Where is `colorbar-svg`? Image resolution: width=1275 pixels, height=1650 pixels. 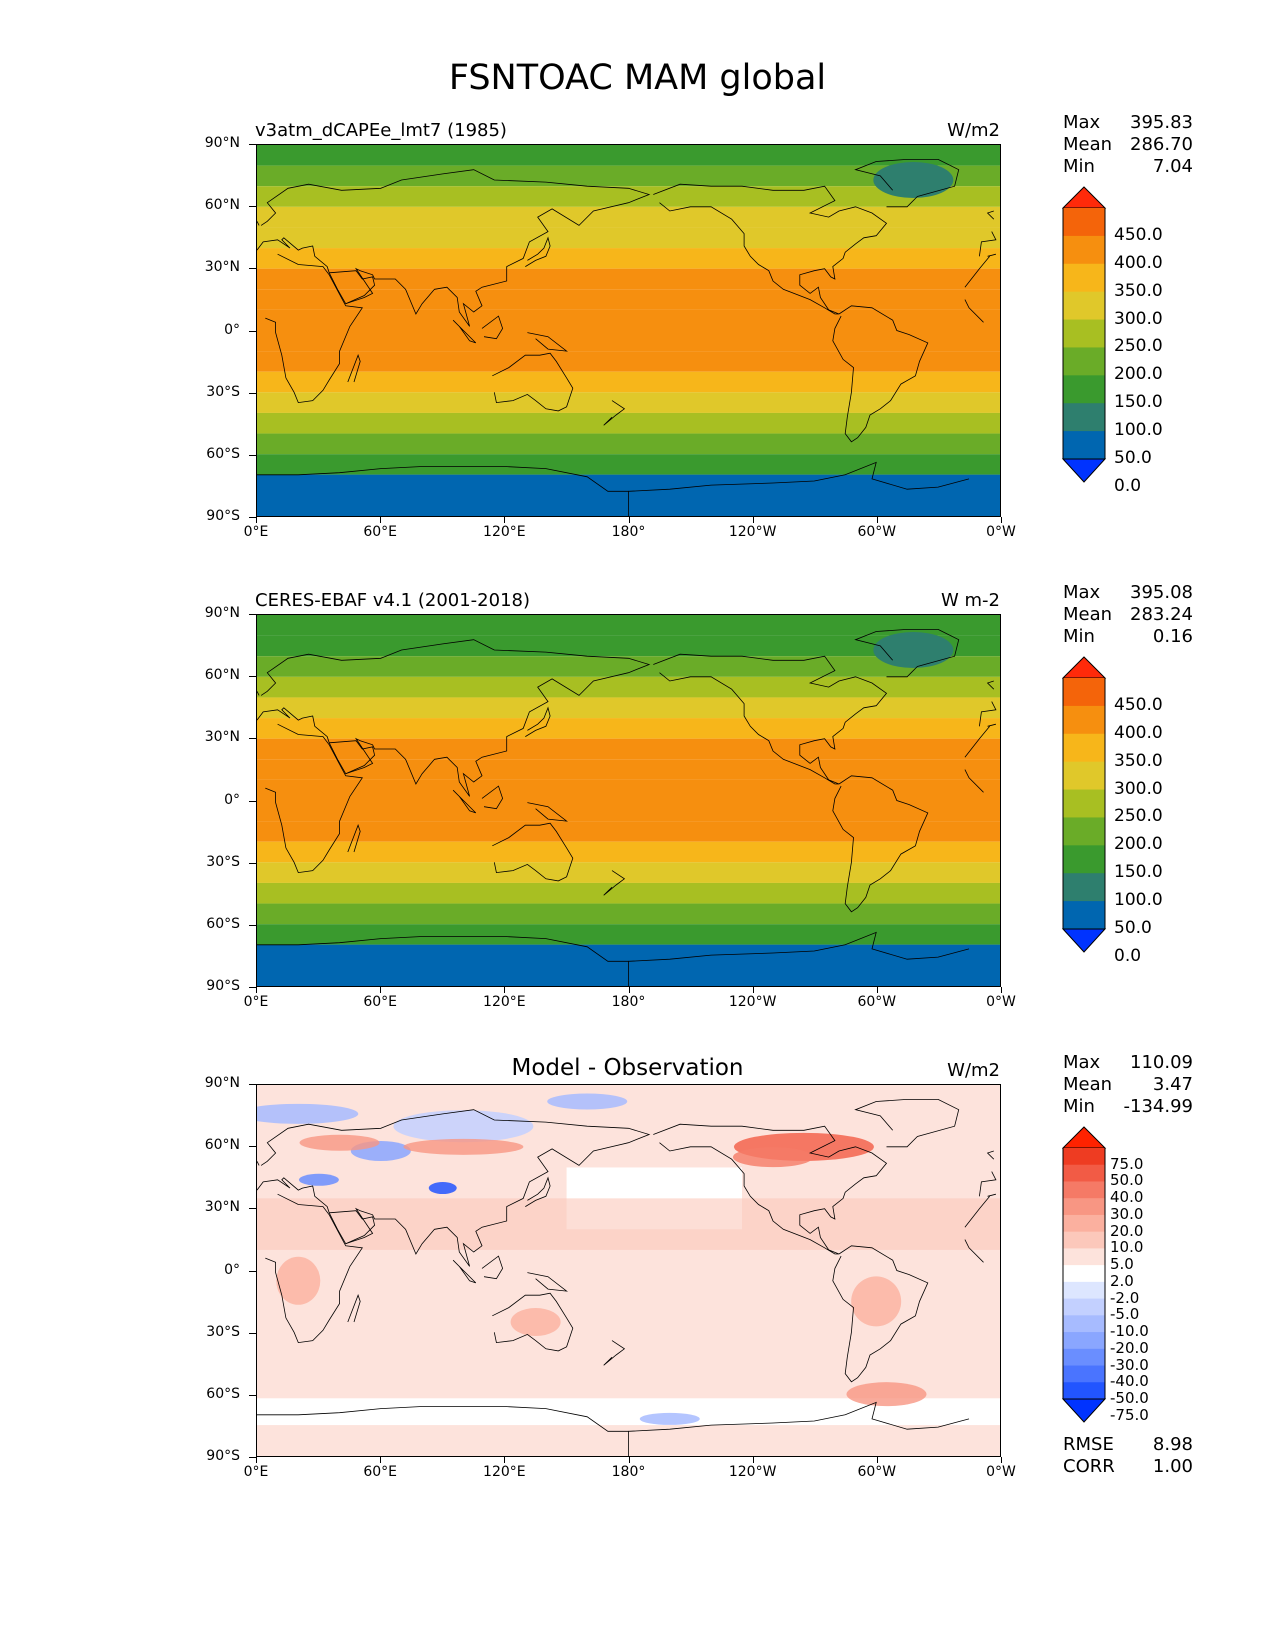 colorbar-svg is located at coordinates (1084, 804).